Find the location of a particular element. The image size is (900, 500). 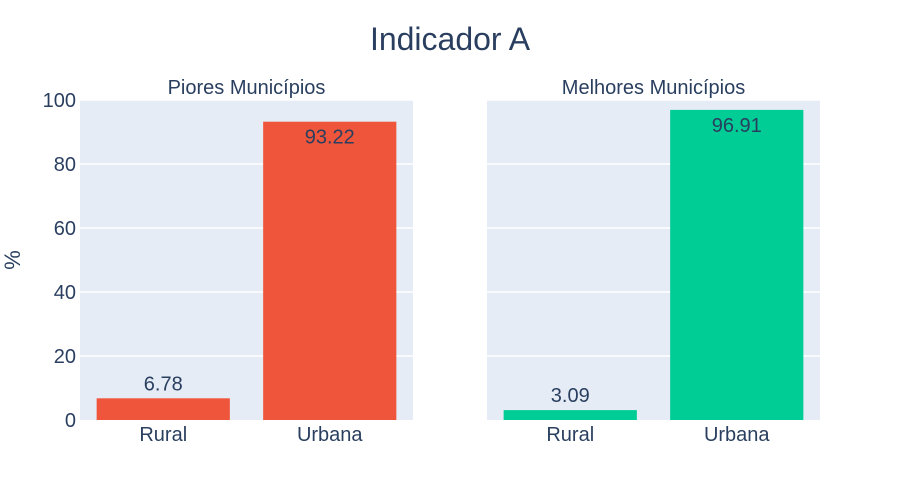

y-tick-label: 80 is located at coordinates (65, 165).